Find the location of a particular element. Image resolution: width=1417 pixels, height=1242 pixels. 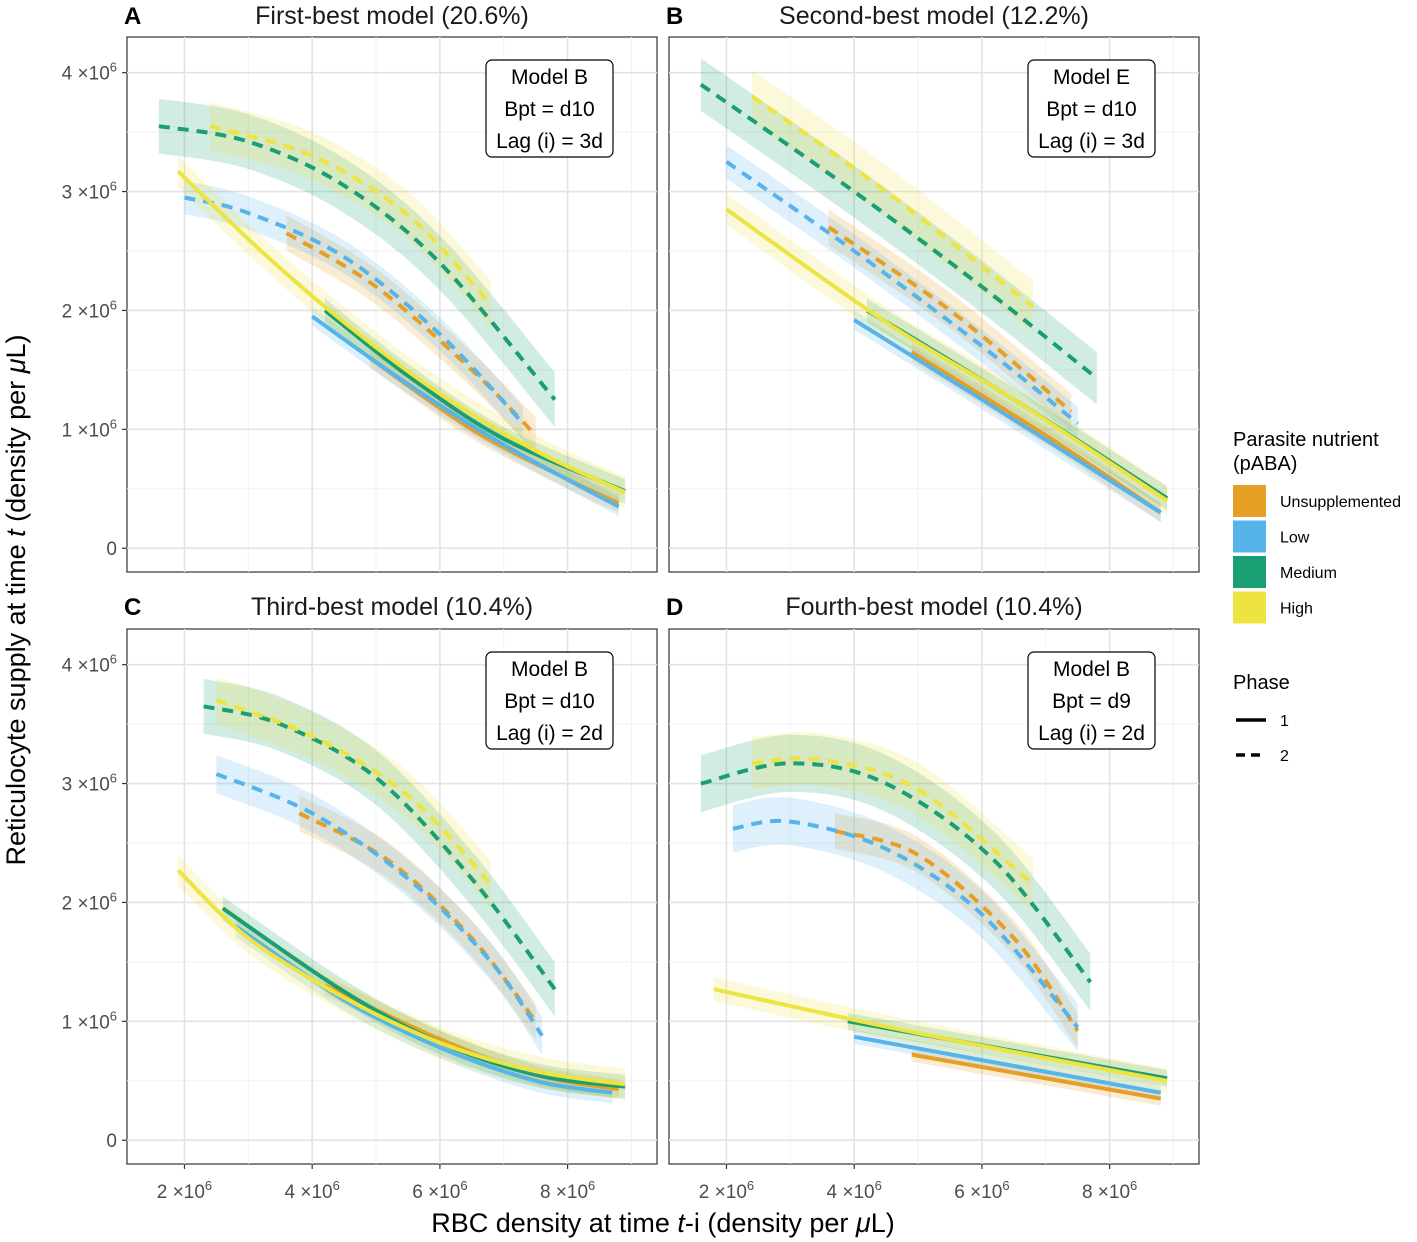

y-tick-labels-top: 0 1 ×106 2 ×106 3 ×106 4 ×106 is located at coordinates (94, 310).